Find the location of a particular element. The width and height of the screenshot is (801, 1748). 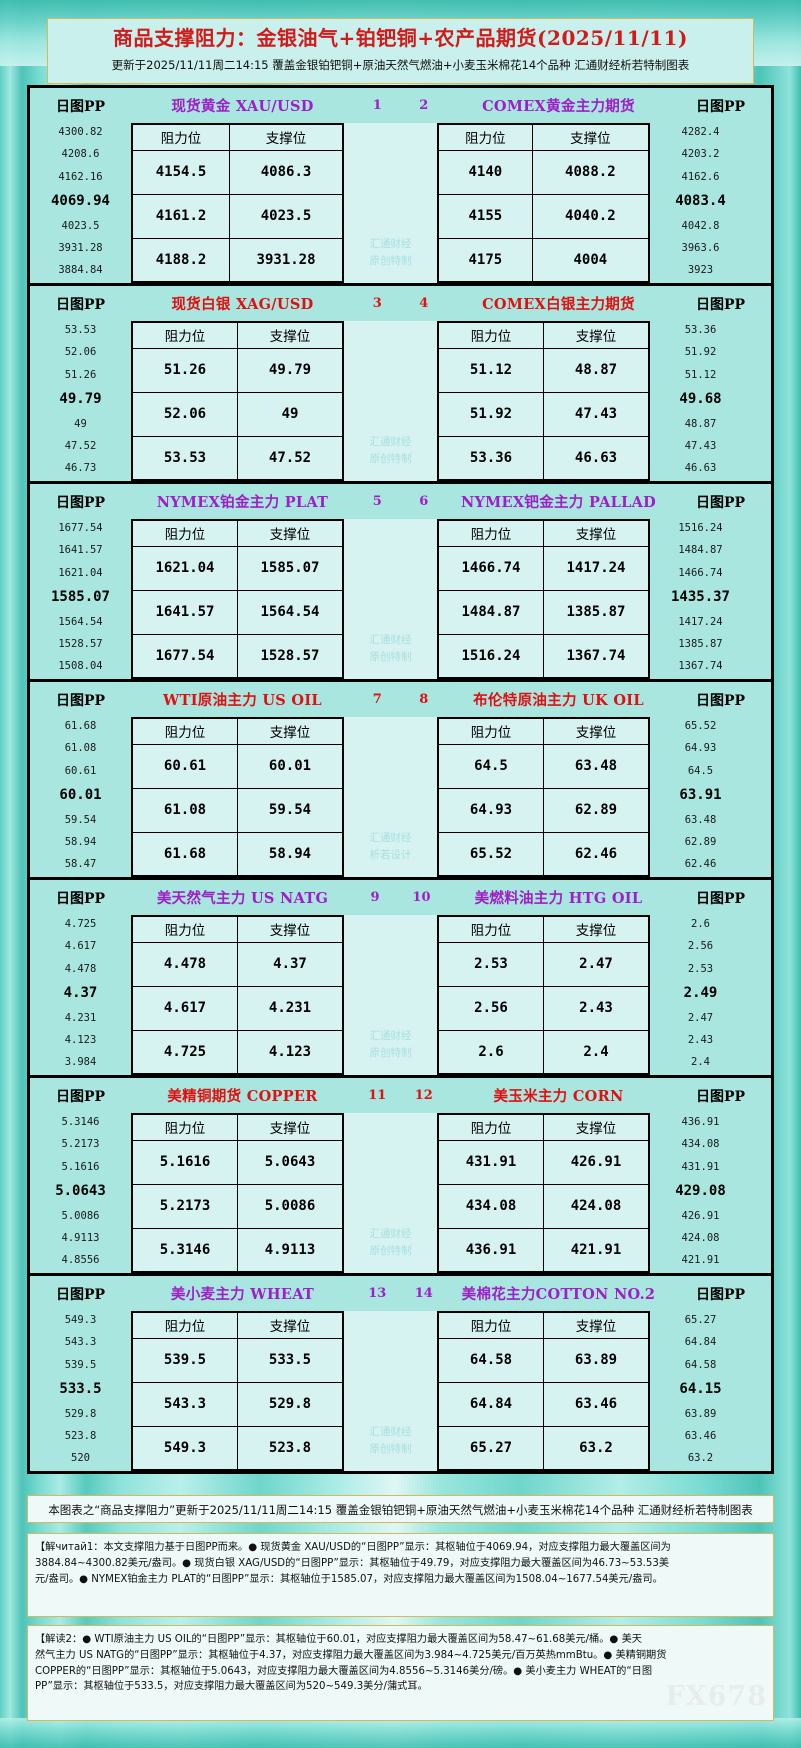

pivot-value: 5.0643 is located at coordinates (80, 1191).